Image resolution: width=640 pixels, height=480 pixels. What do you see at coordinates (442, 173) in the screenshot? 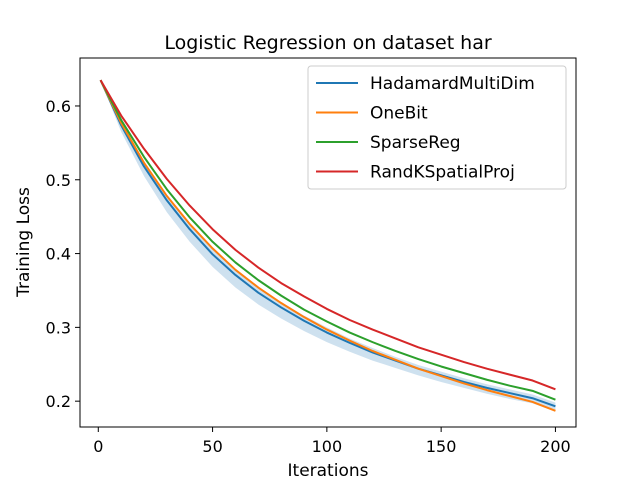
I see `legend-label: RandKSpatialProj` at bounding box center [442, 173].